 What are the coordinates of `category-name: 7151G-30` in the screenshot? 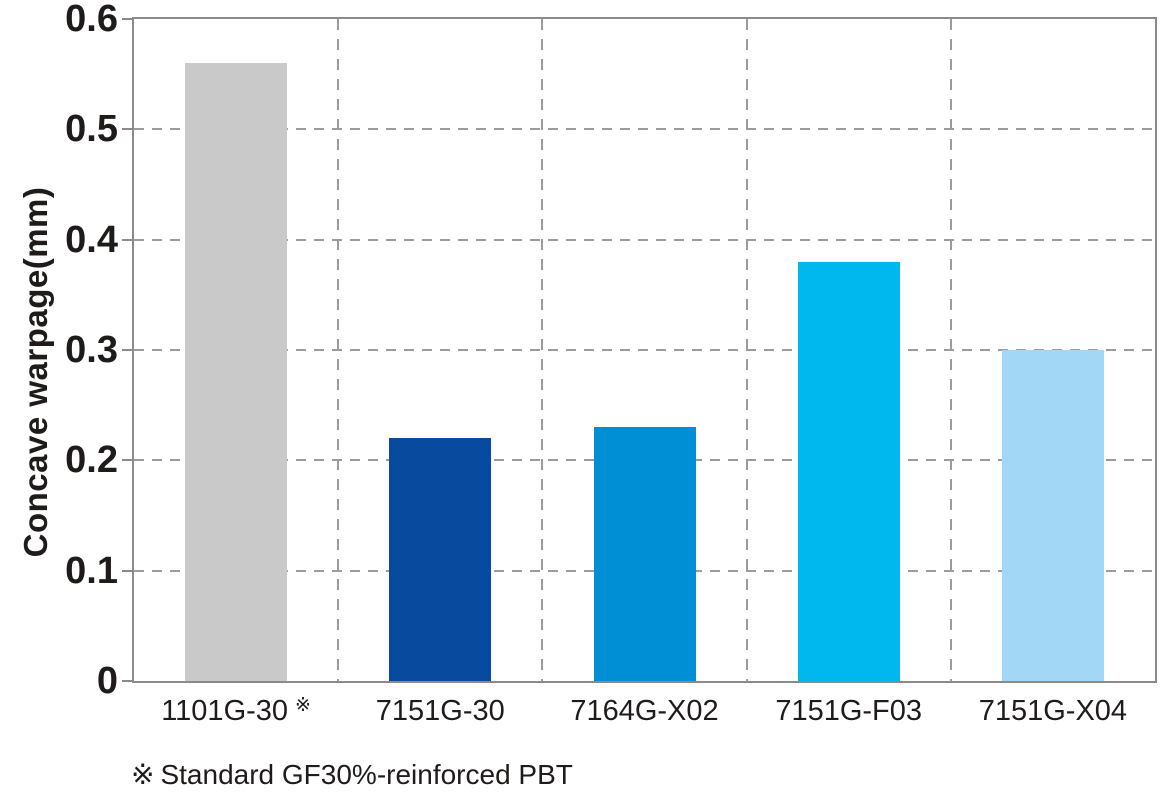 It's located at (440, 711).